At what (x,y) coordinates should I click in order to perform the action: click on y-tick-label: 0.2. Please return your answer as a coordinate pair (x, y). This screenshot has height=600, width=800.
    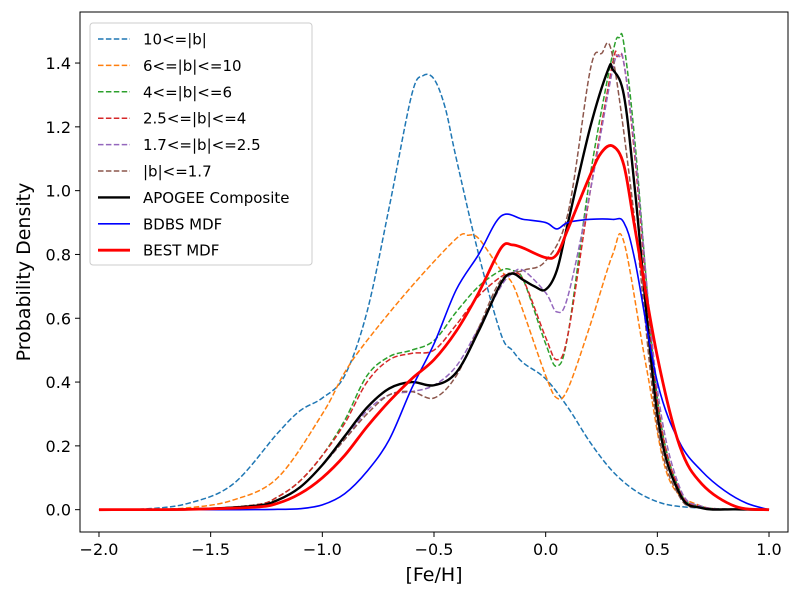
    Looking at the image, I should click on (58, 446).